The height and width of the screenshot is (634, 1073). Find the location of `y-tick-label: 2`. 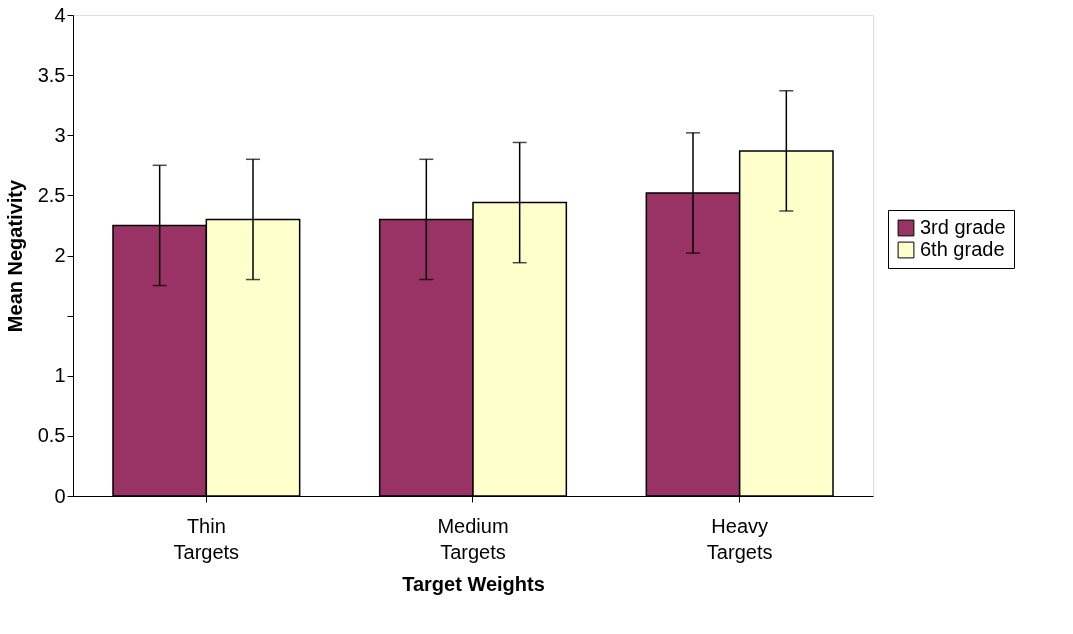

y-tick-label: 2 is located at coordinates (60, 255).